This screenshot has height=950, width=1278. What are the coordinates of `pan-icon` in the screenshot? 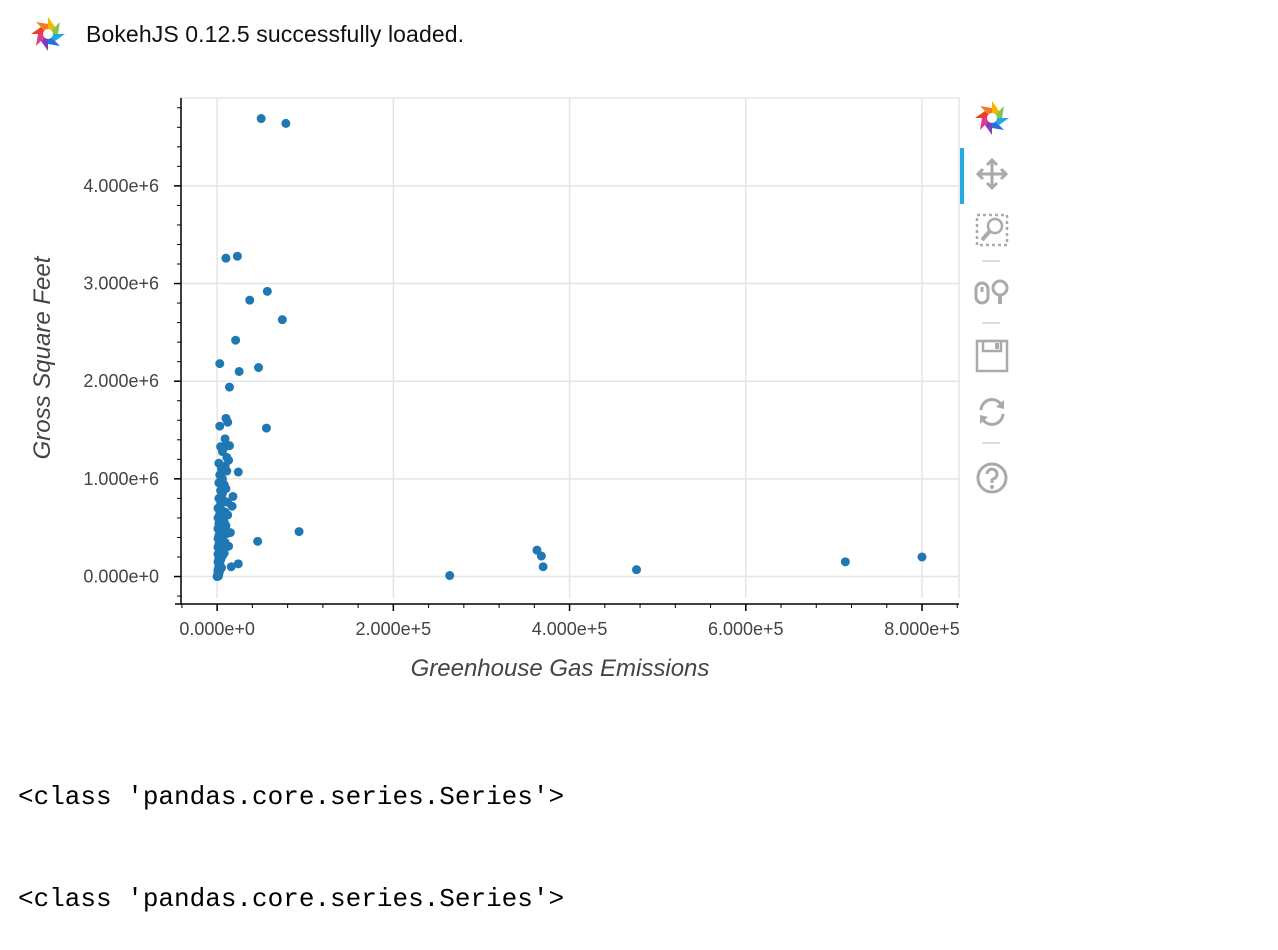 It's located at (992, 174).